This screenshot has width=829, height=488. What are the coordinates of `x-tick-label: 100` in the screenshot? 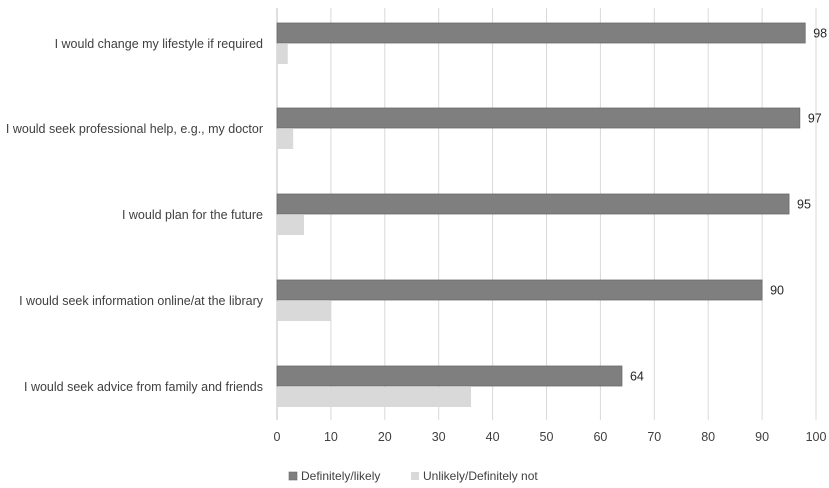 It's located at (816, 437).